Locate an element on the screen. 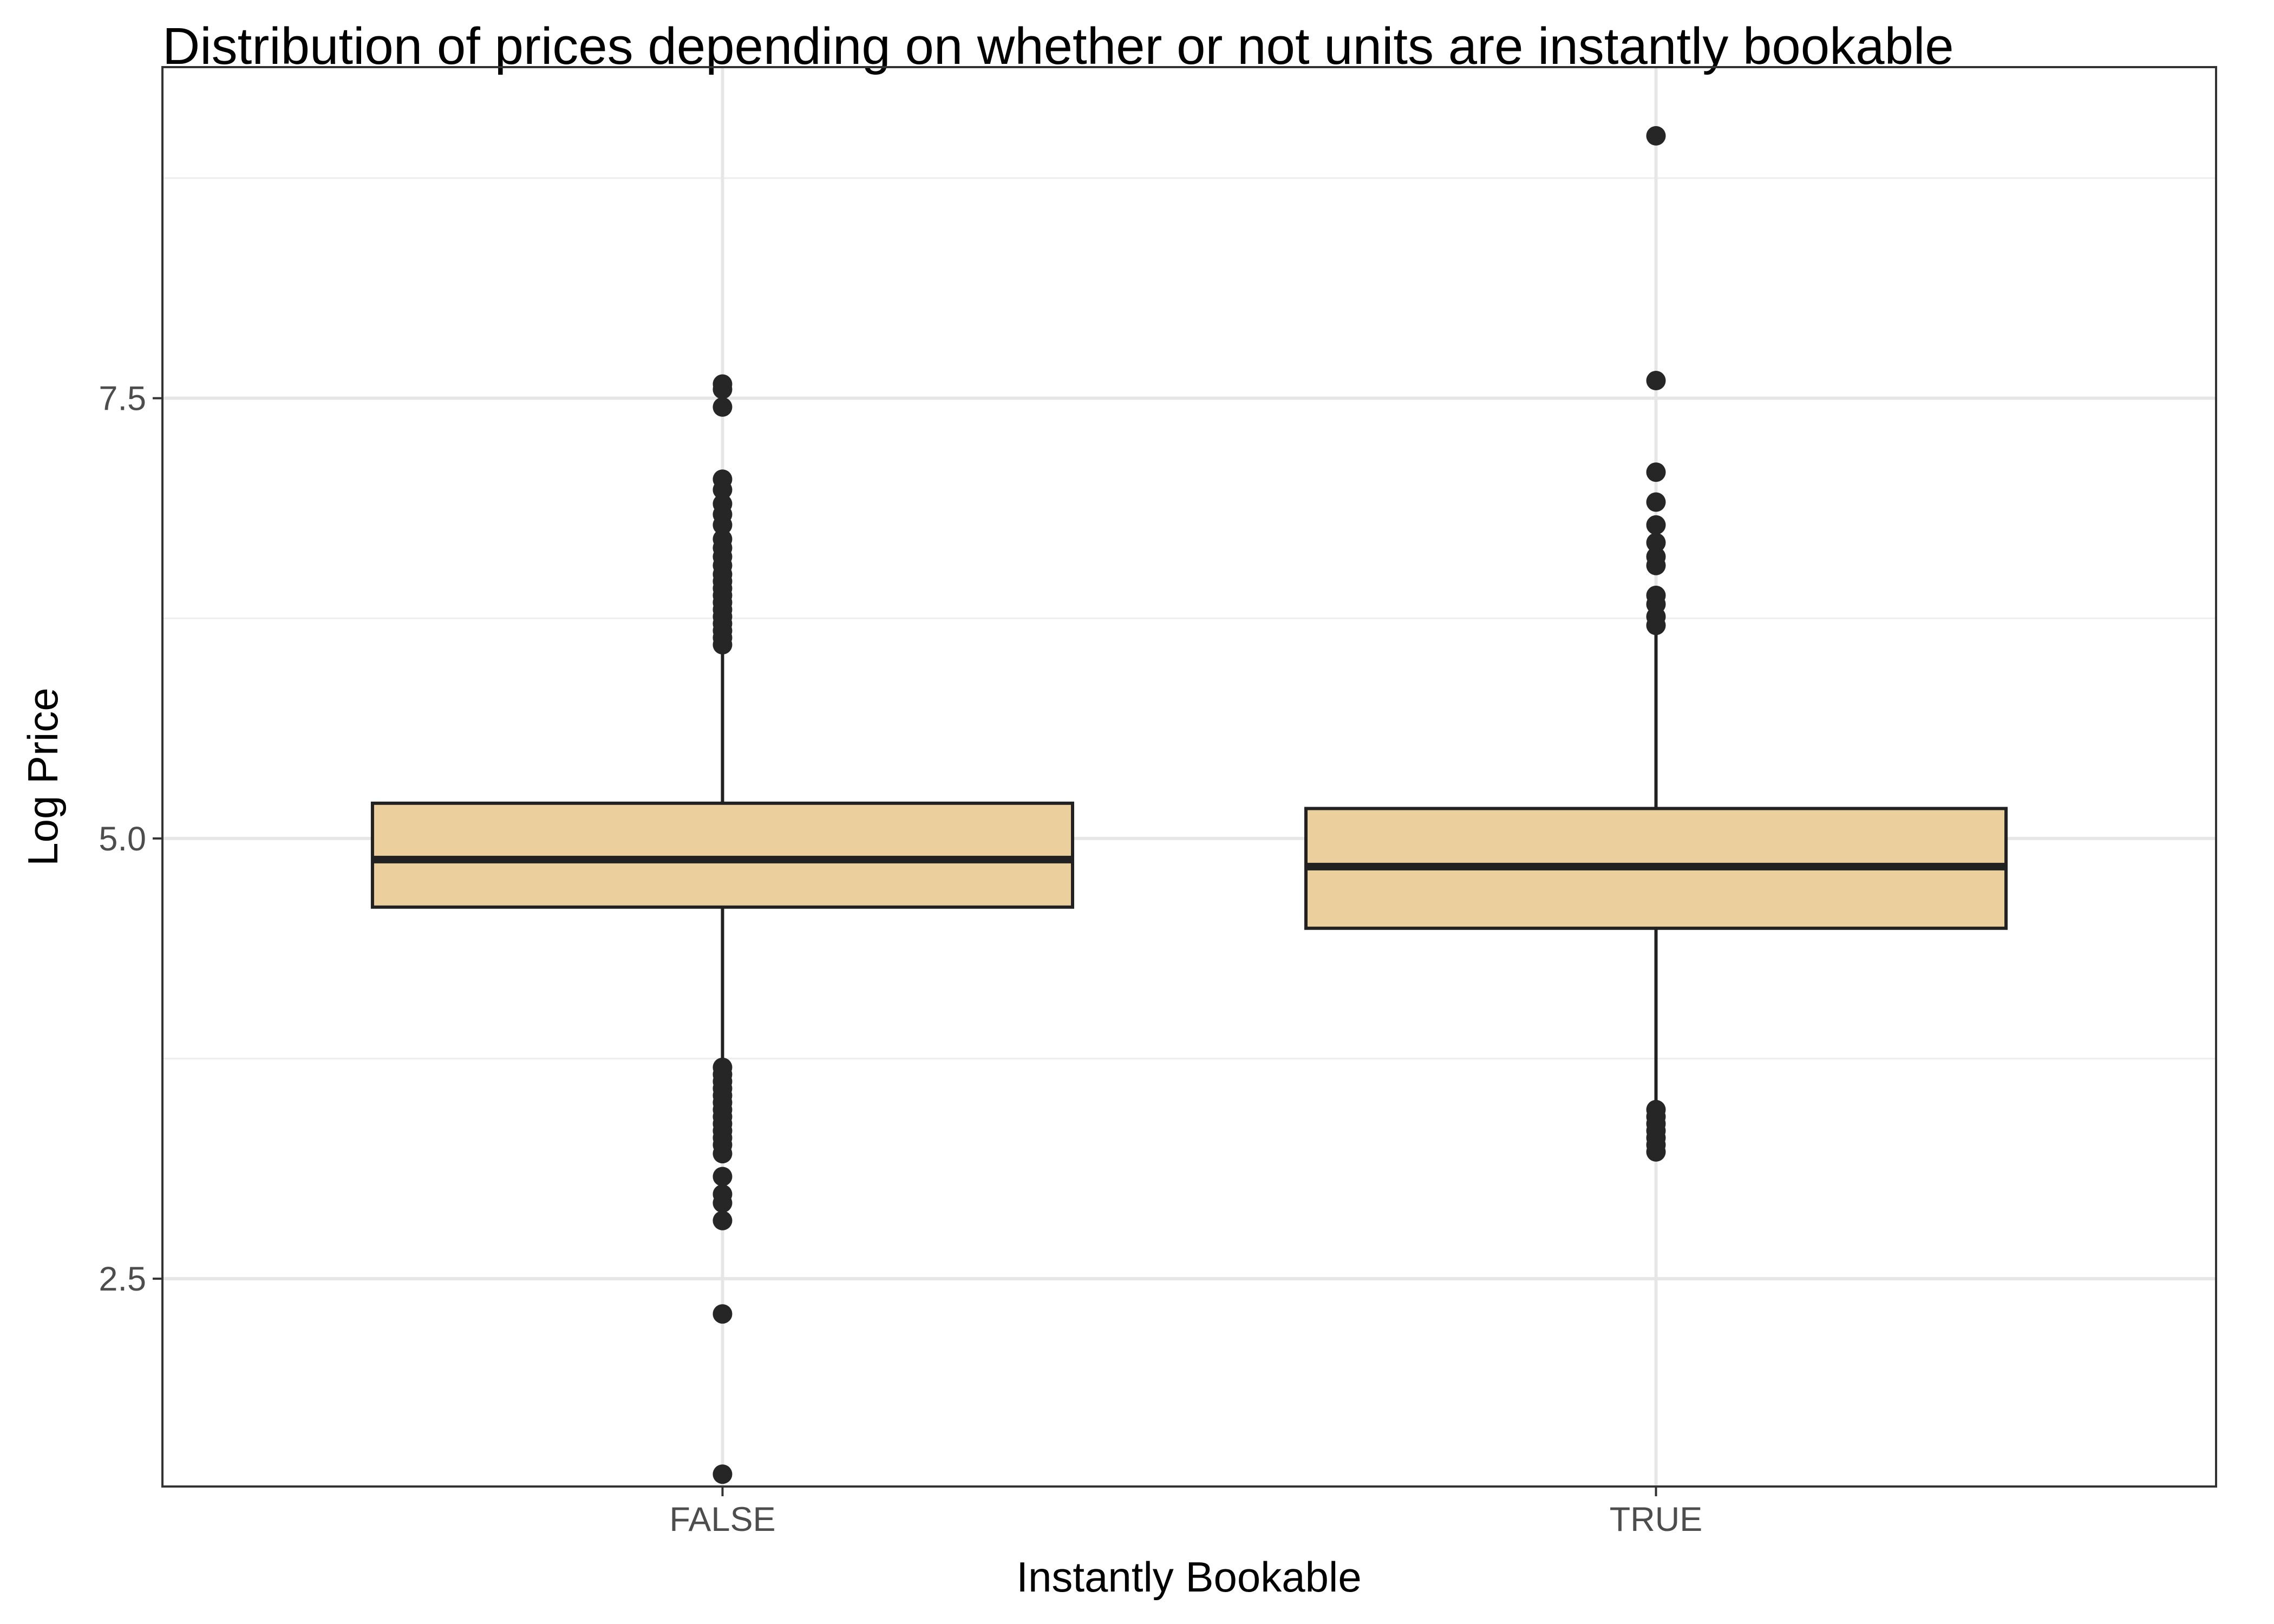  y-tick-label: 7.5 is located at coordinates (123, 399).